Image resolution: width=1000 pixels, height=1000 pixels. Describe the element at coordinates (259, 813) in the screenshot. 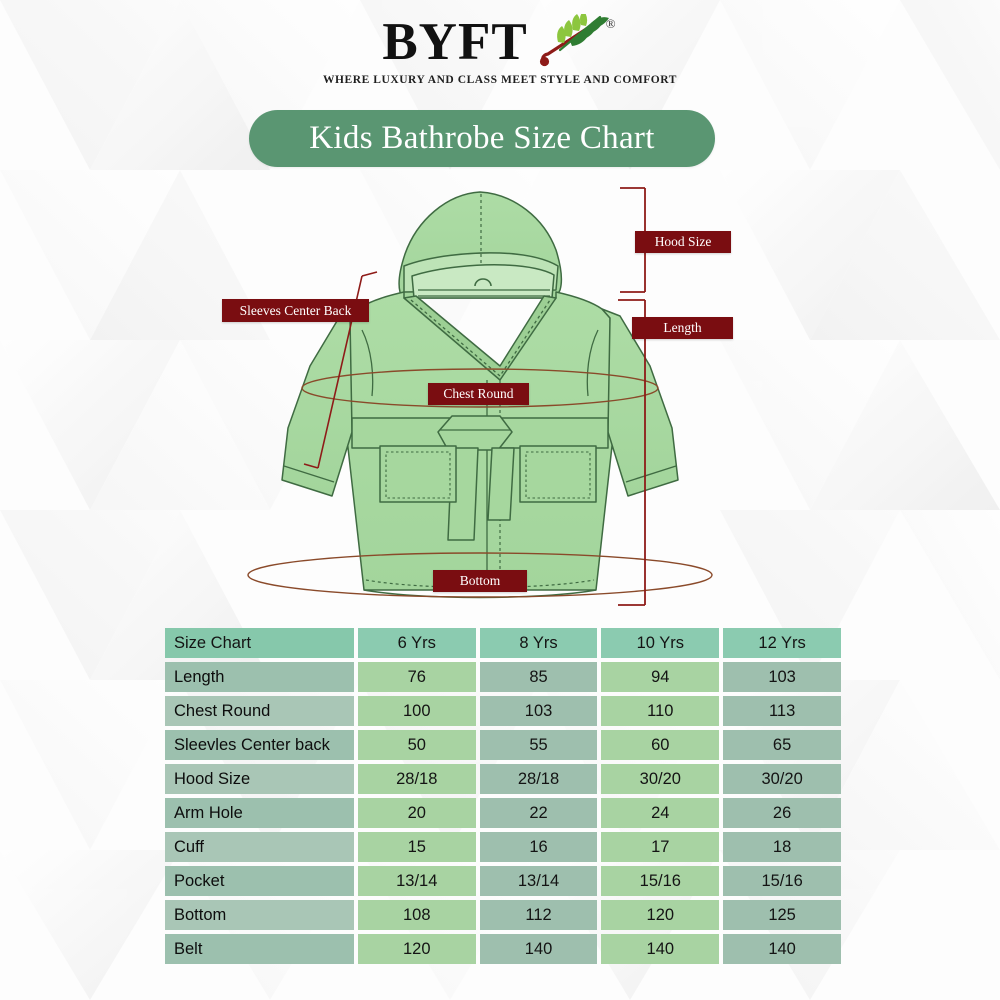

I see `row-label: Arm Hole` at that location.